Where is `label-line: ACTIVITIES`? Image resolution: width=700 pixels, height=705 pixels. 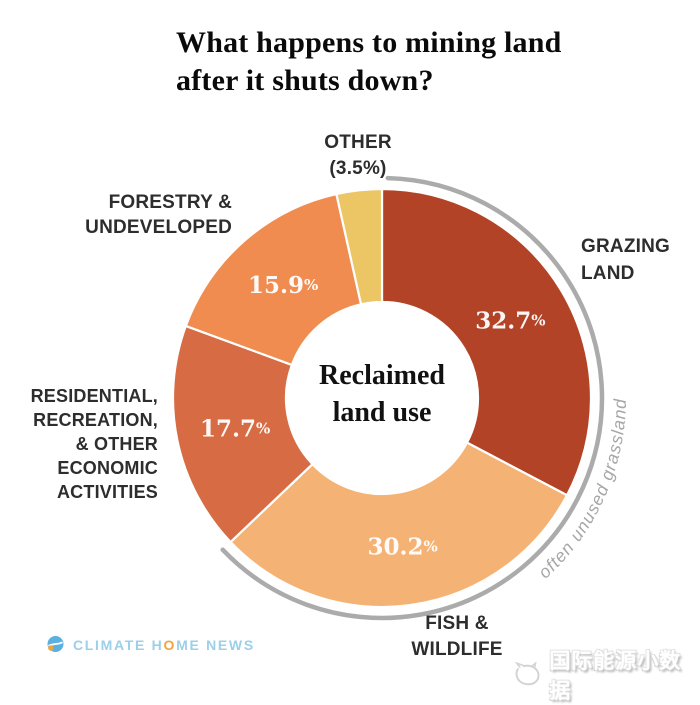 label-line: ACTIVITIES is located at coordinates (107, 492).